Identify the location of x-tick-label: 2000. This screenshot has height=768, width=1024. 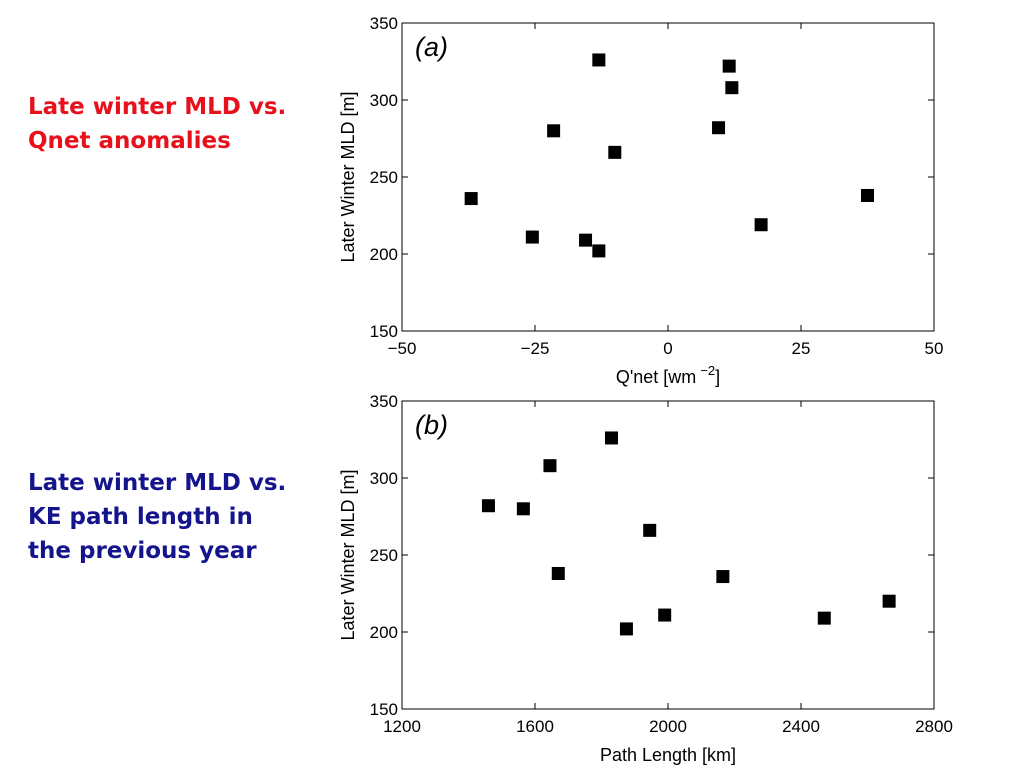
(668, 726).